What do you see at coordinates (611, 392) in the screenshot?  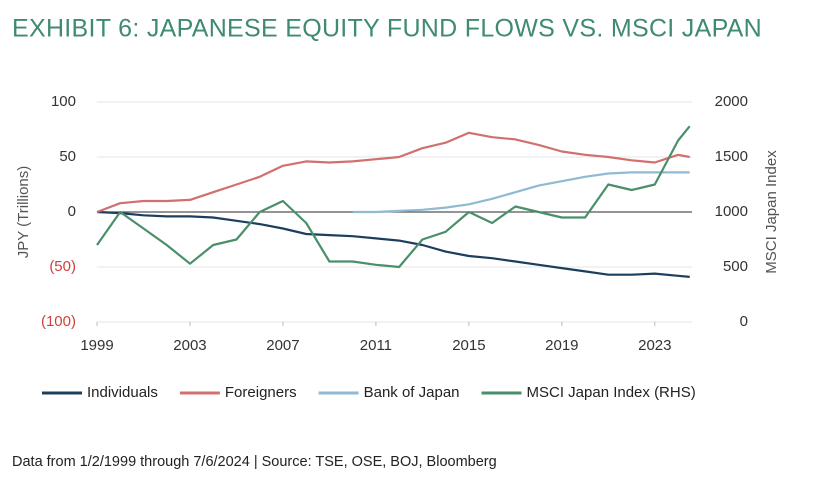 I see `legend-label: MSCI Japan Index (RHS)` at bounding box center [611, 392].